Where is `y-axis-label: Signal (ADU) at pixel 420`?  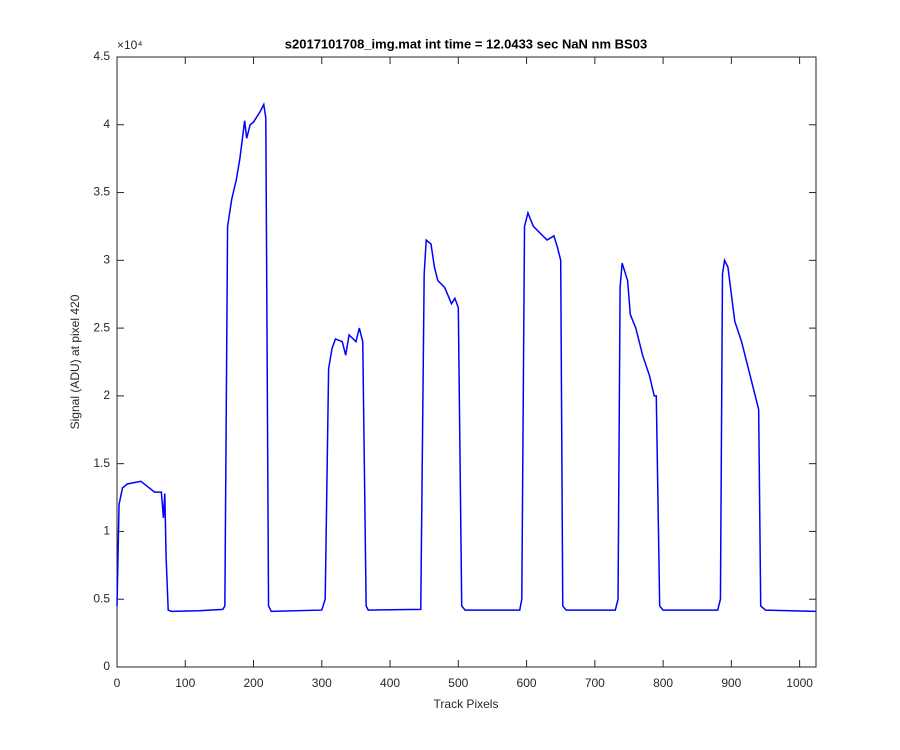 y-axis-label: Signal (ADU) at pixel 420 is located at coordinates (75, 361).